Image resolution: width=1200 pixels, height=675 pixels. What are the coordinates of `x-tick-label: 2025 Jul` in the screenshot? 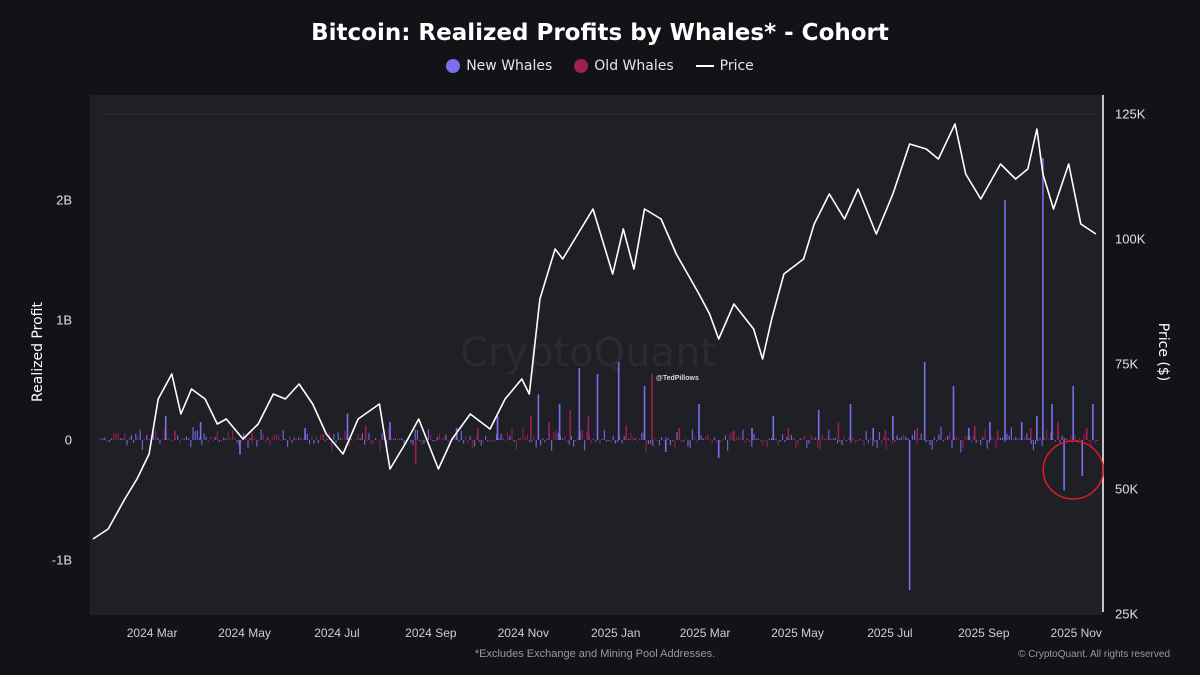 It's located at (890, 633).